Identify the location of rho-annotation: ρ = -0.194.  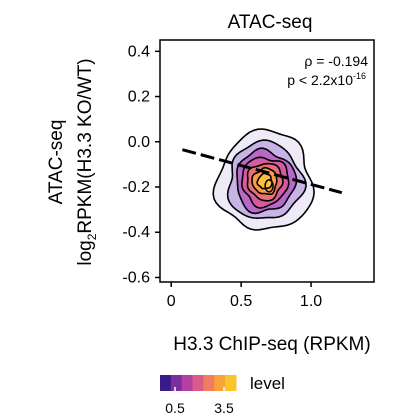
(336, 61).